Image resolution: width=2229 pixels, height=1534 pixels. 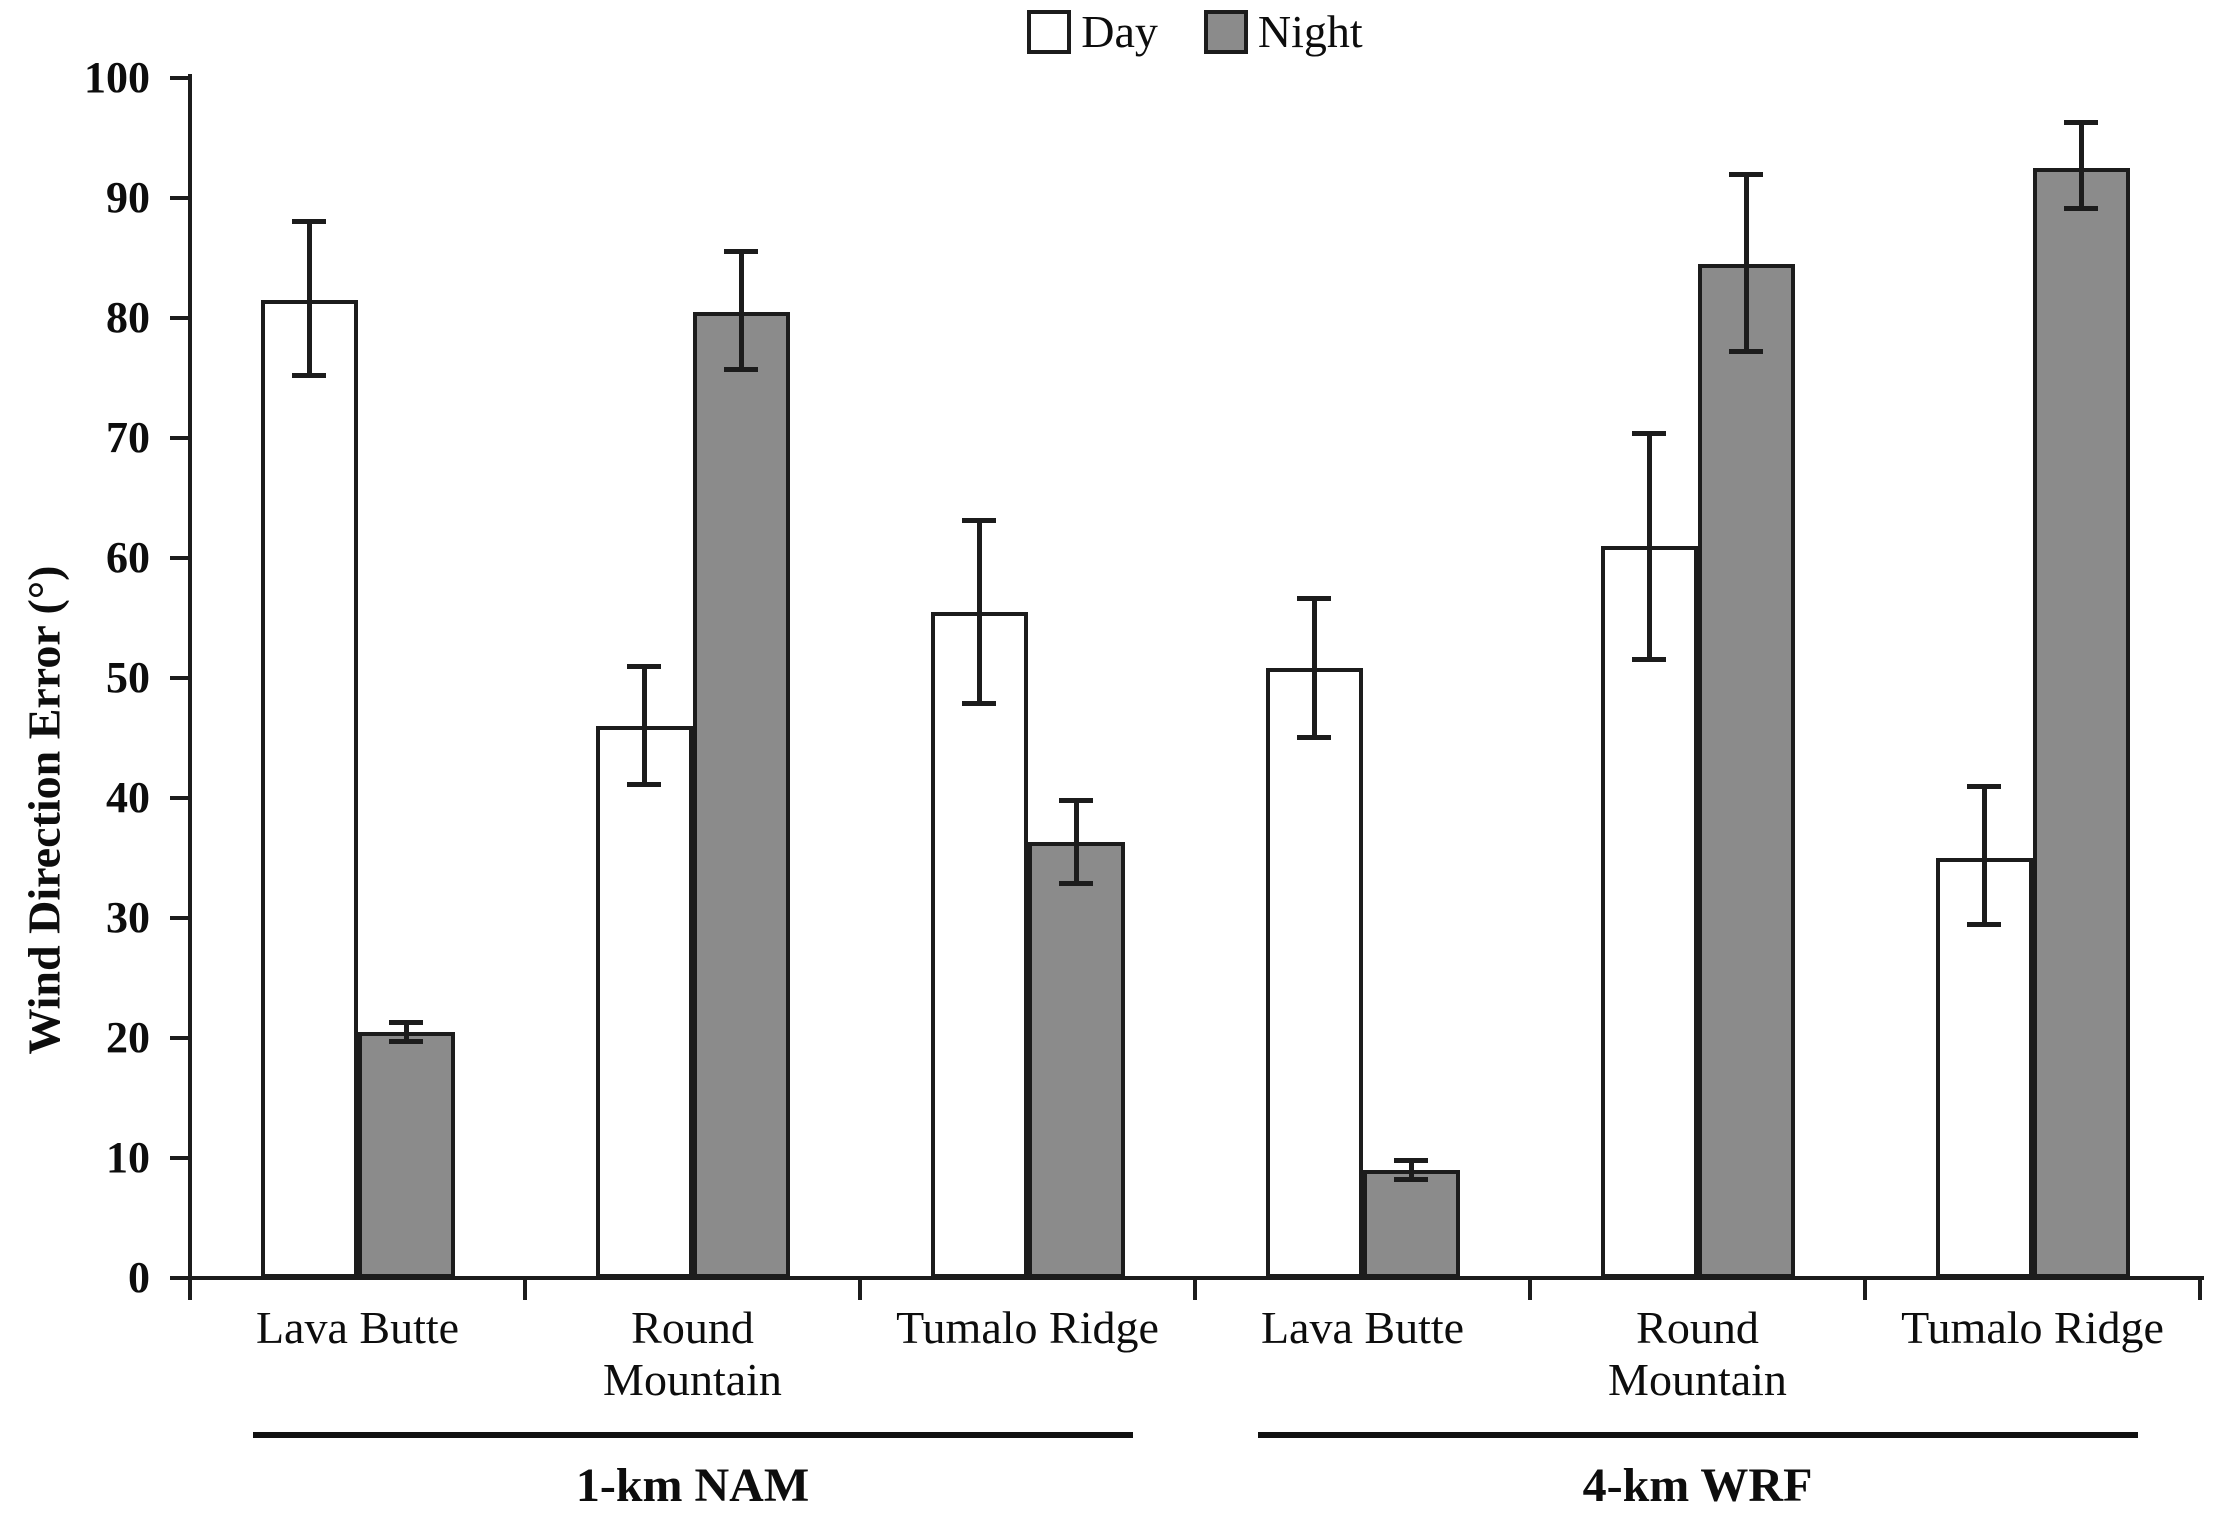 I want to click on legend-item-night: Night, so click(x=1283, y=32).